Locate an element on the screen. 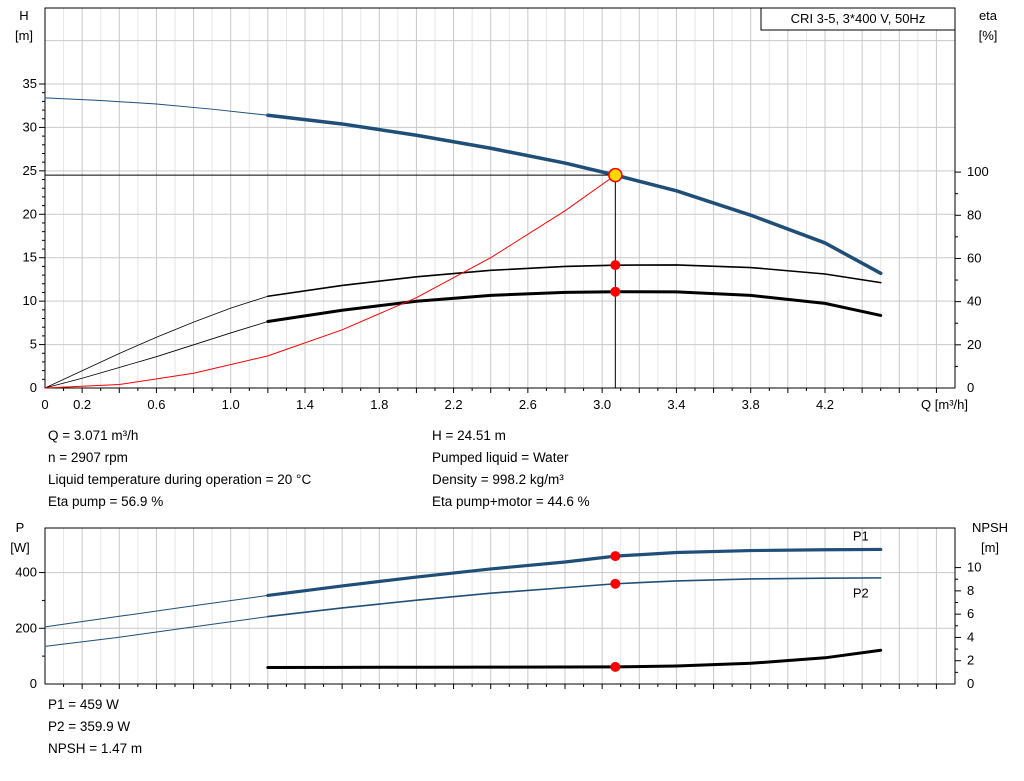 The image size is (1024, 781). npsh-value: NPSH = 1.47 m is located at coordinates (95, 748).